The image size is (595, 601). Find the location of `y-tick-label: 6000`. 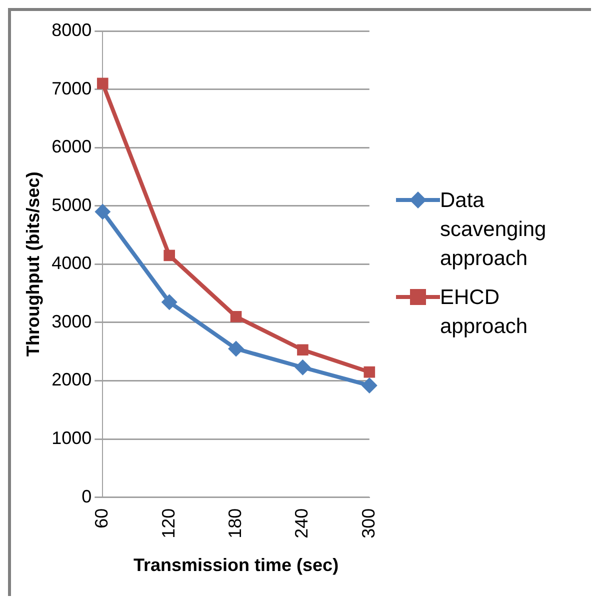

y-tick-label: 6000 is located at coordinates (72, 146).